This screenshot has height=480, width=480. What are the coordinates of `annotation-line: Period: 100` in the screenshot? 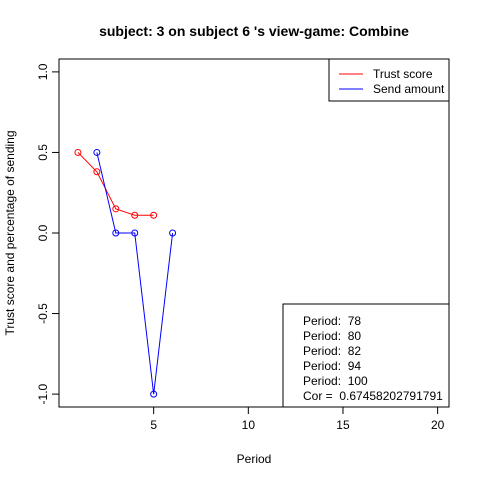 It's located at (335, 381).